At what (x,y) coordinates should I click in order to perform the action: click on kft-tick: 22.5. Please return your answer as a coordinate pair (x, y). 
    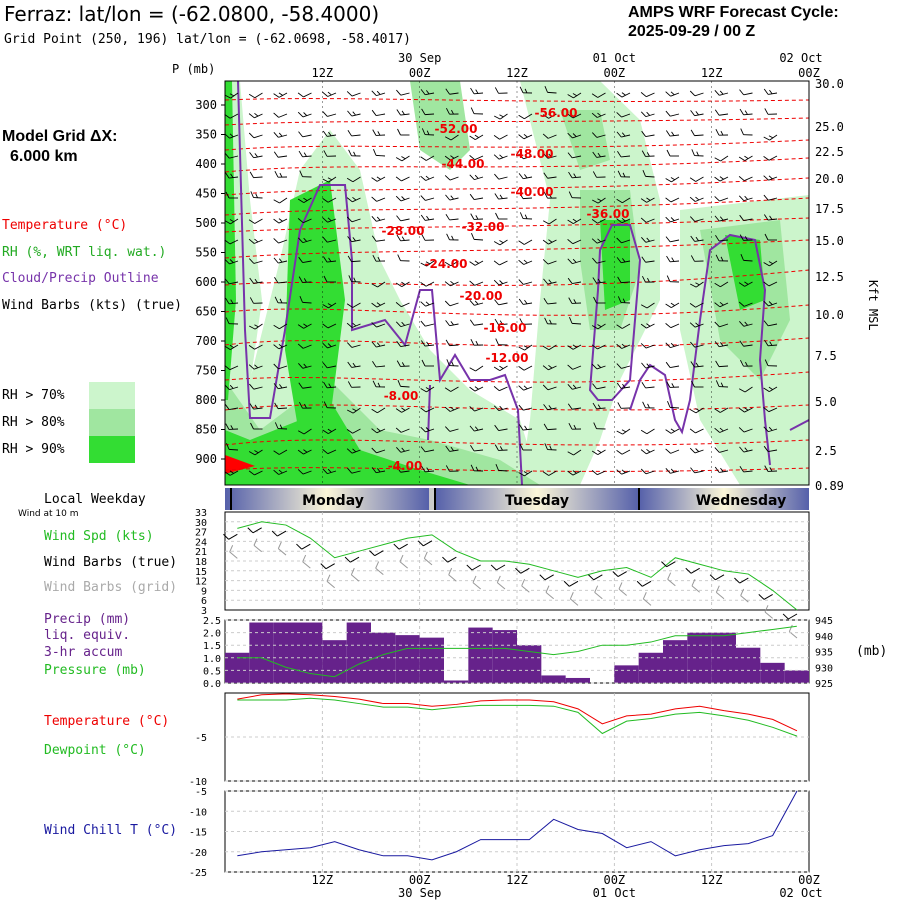
    Looking at the image, I should click on (829, 152).